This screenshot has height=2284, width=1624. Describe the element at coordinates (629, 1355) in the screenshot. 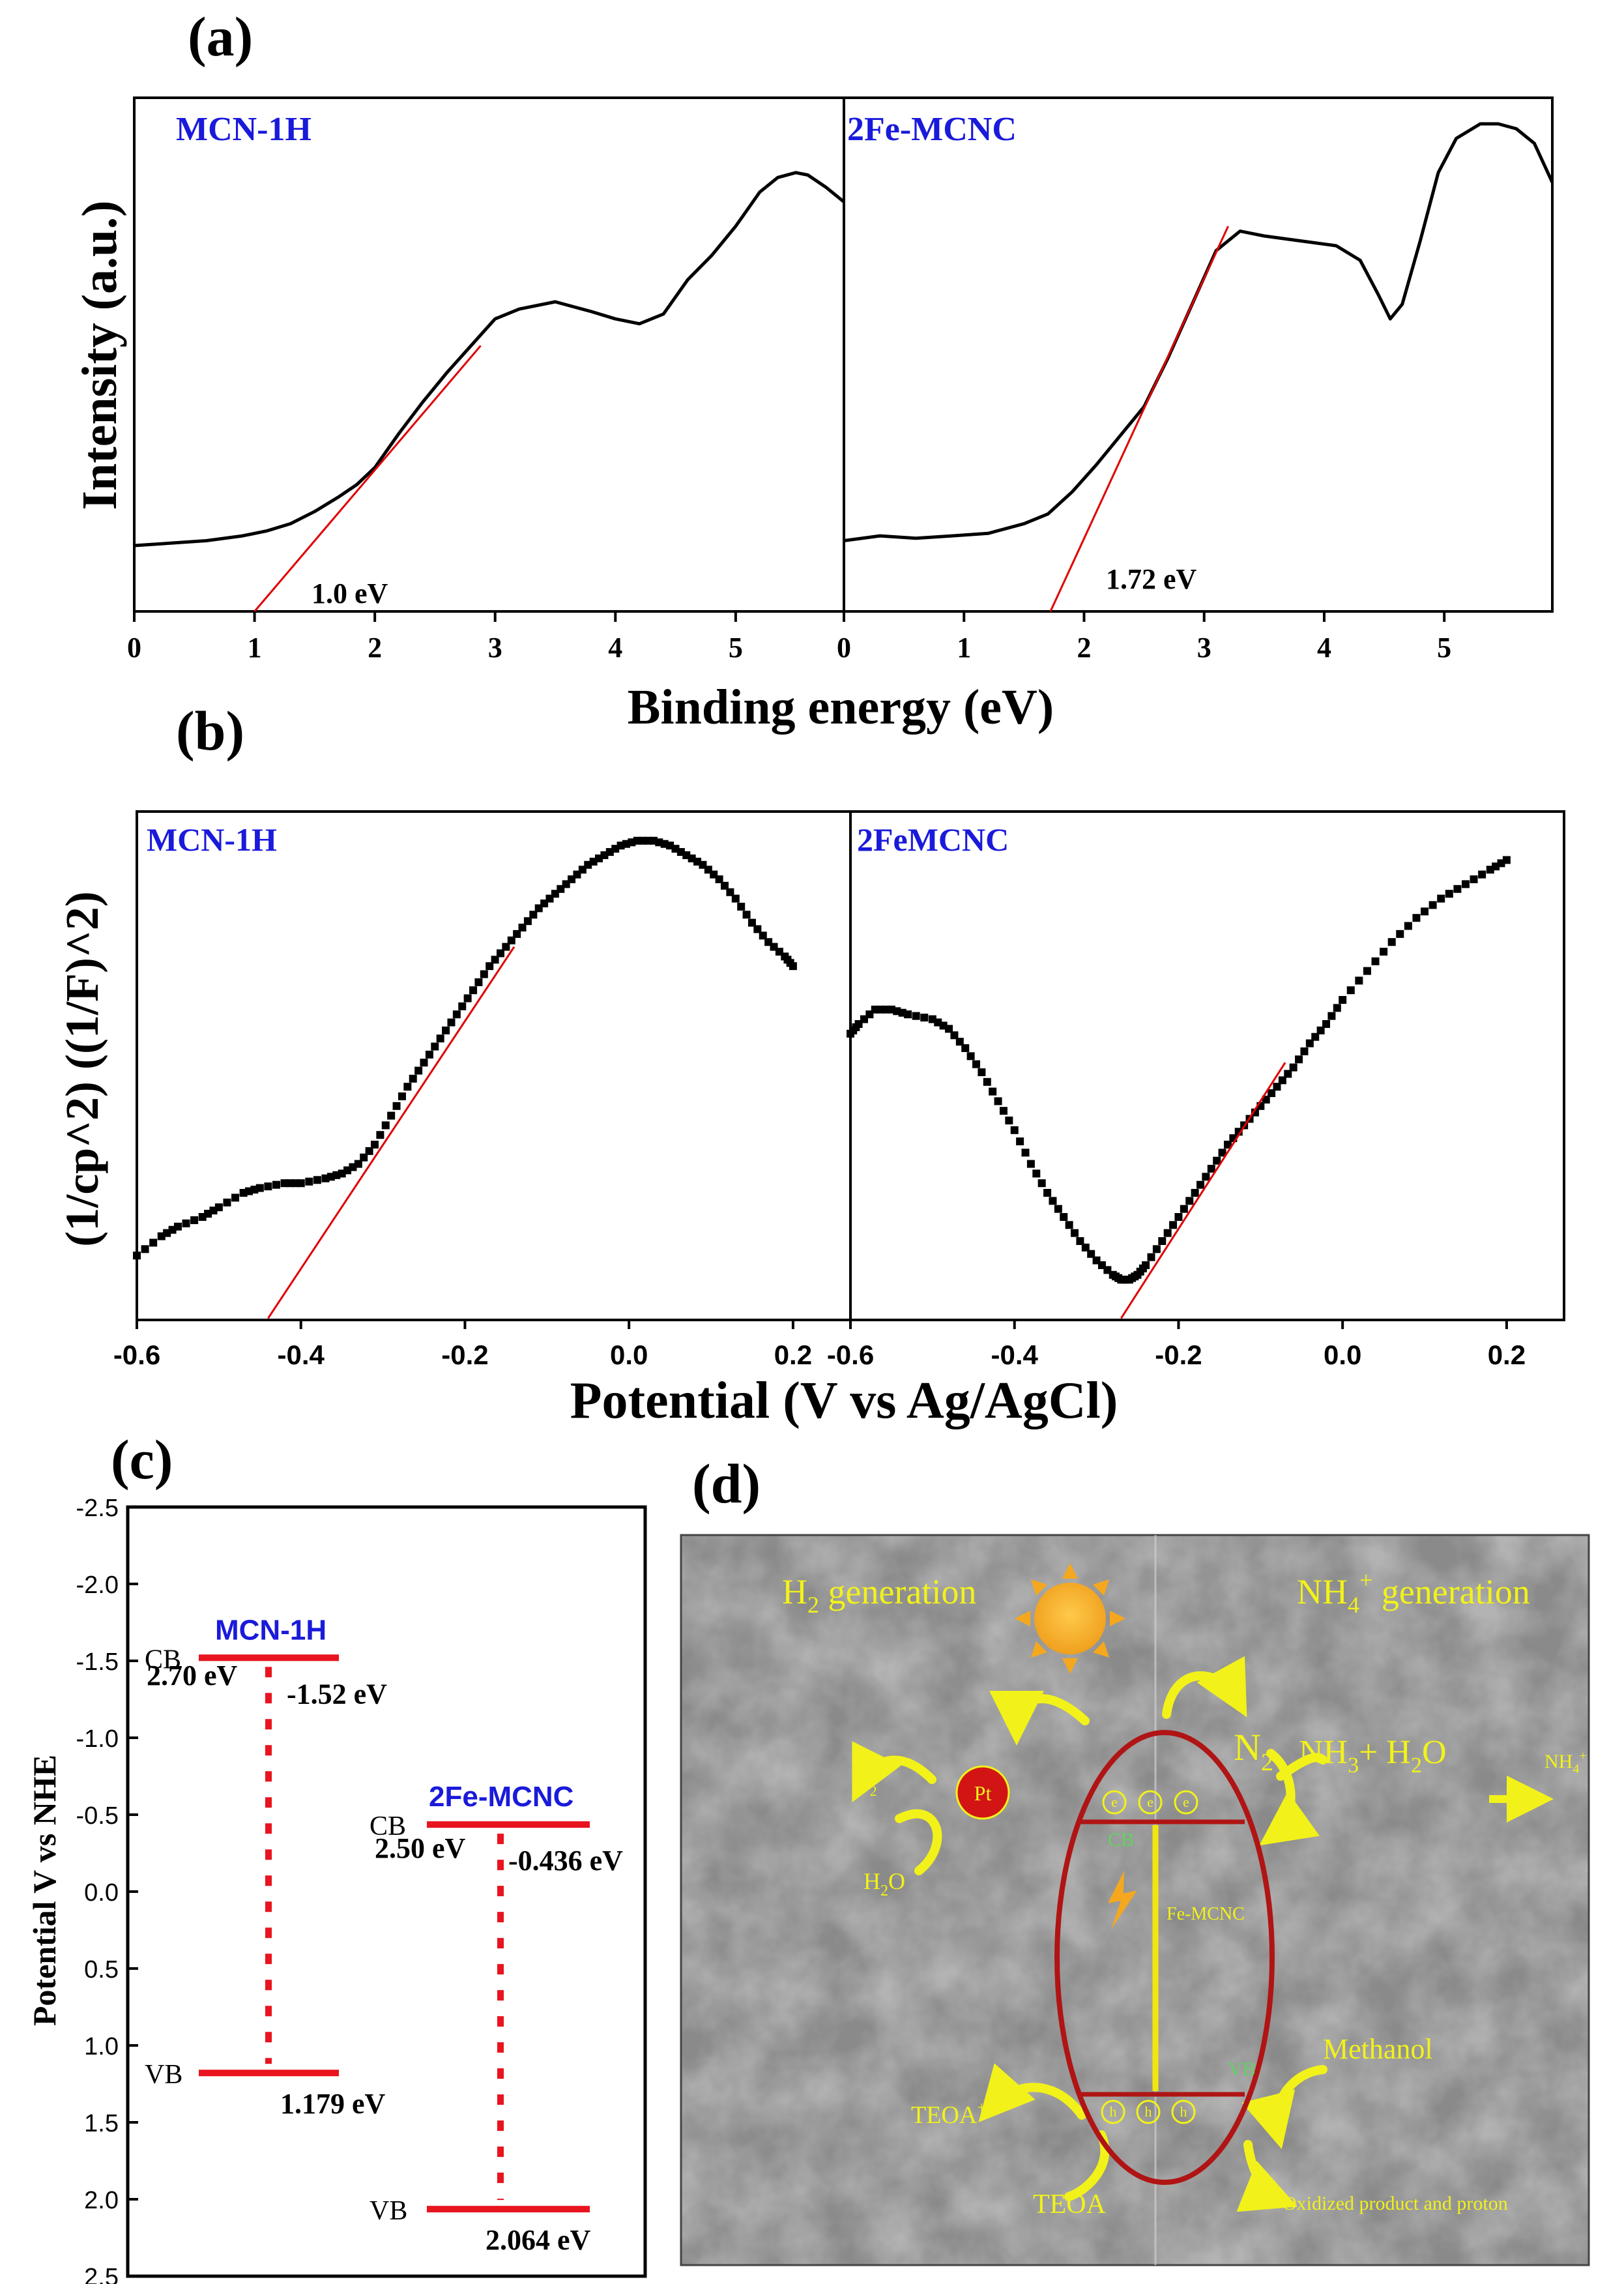

I see `chart-b-left-xtick-label: 0.0` at that location.